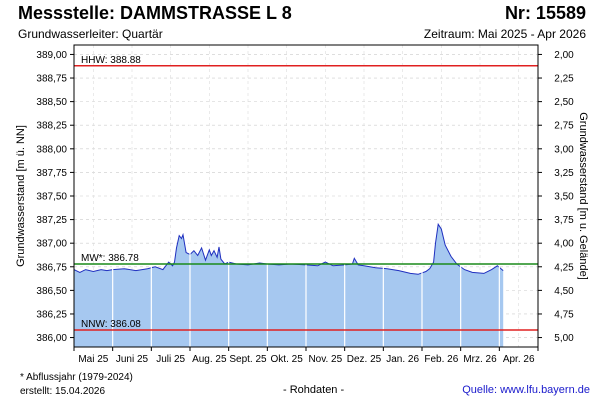 The image size is (600, 400). I want to click on created-date: erstellt: 15.04.2026, so click(63, 391).